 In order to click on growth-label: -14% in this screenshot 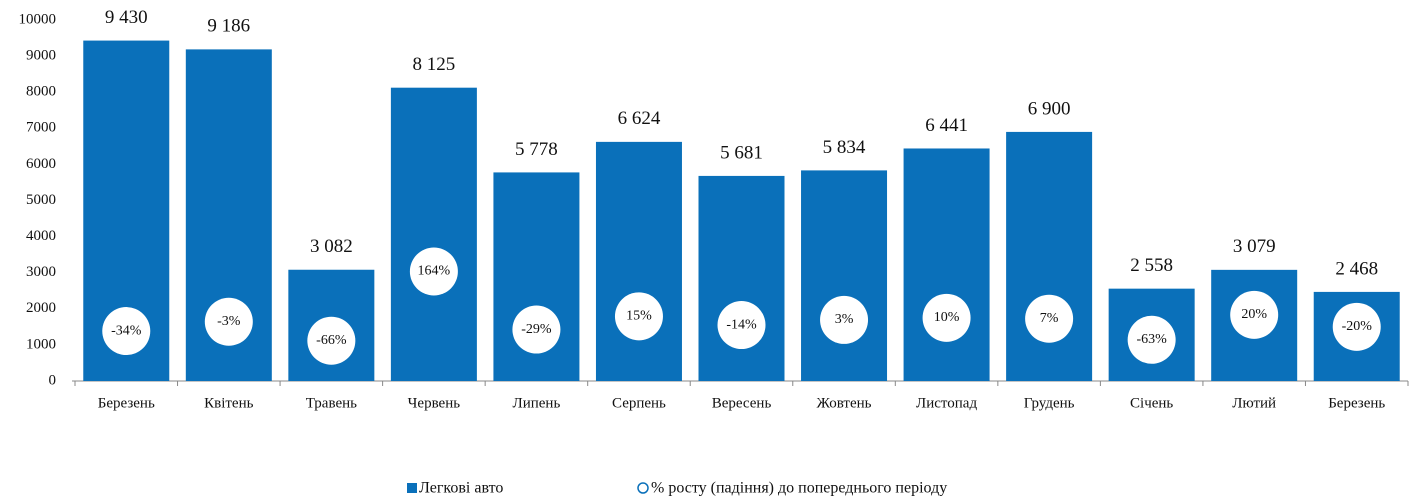, I will do `click(741, 324)`.